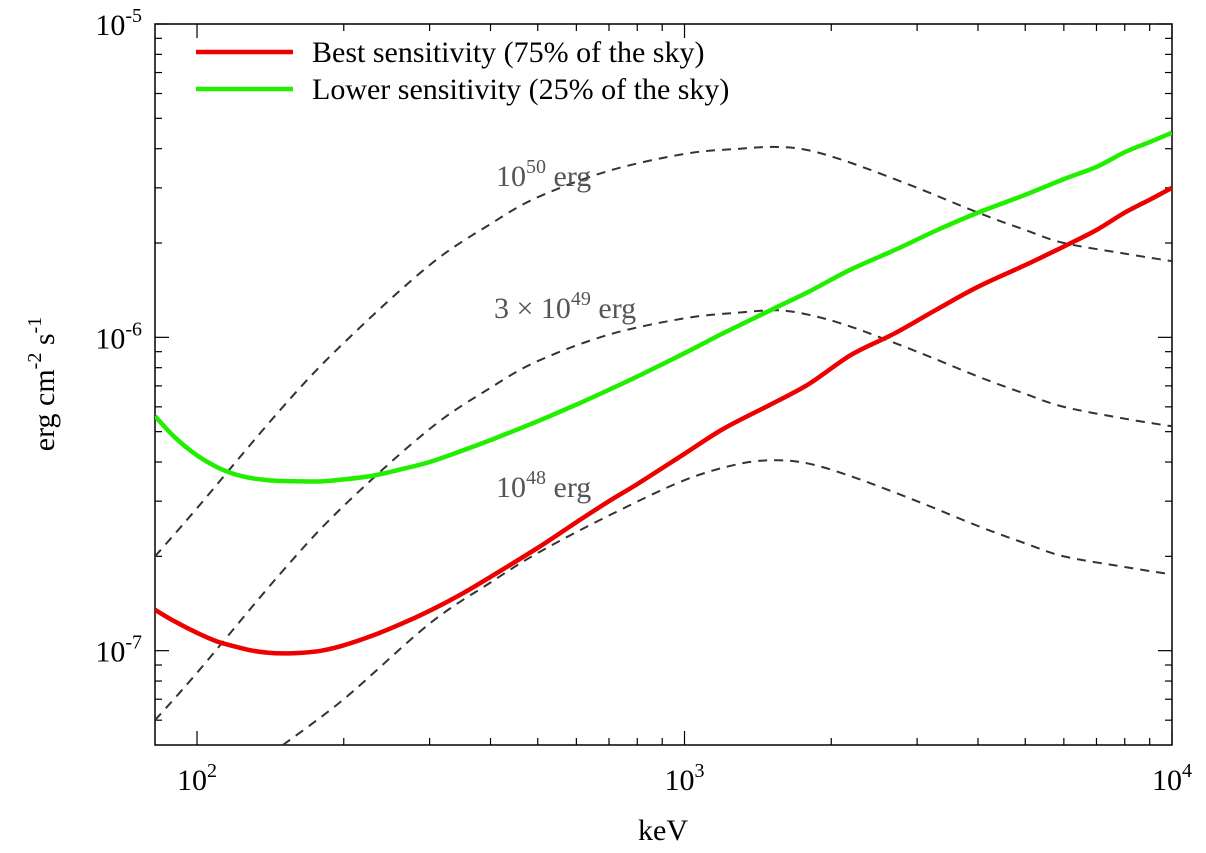  What do you see at coordinates (118, 336) in the screenshot?
I see `y-tick-label: 10⁻⁶` at bounding box center [118, 336].